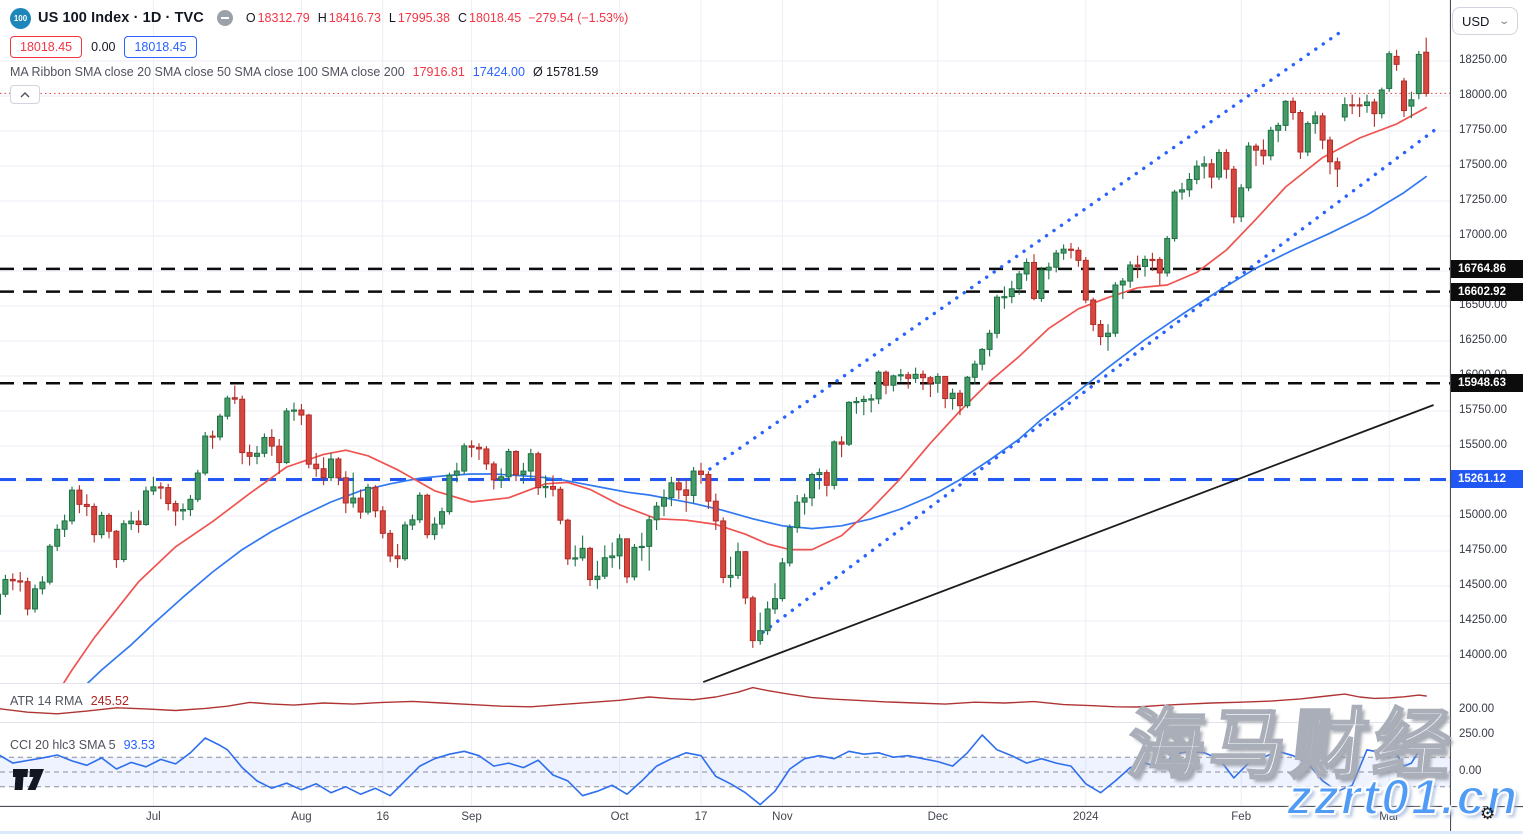 The image size is (1523, 834). What do you see at coordinates (1483, 655) in the screenshot?
I see `price-tick-label: 14000.00` at bounding box center [1483, 655].